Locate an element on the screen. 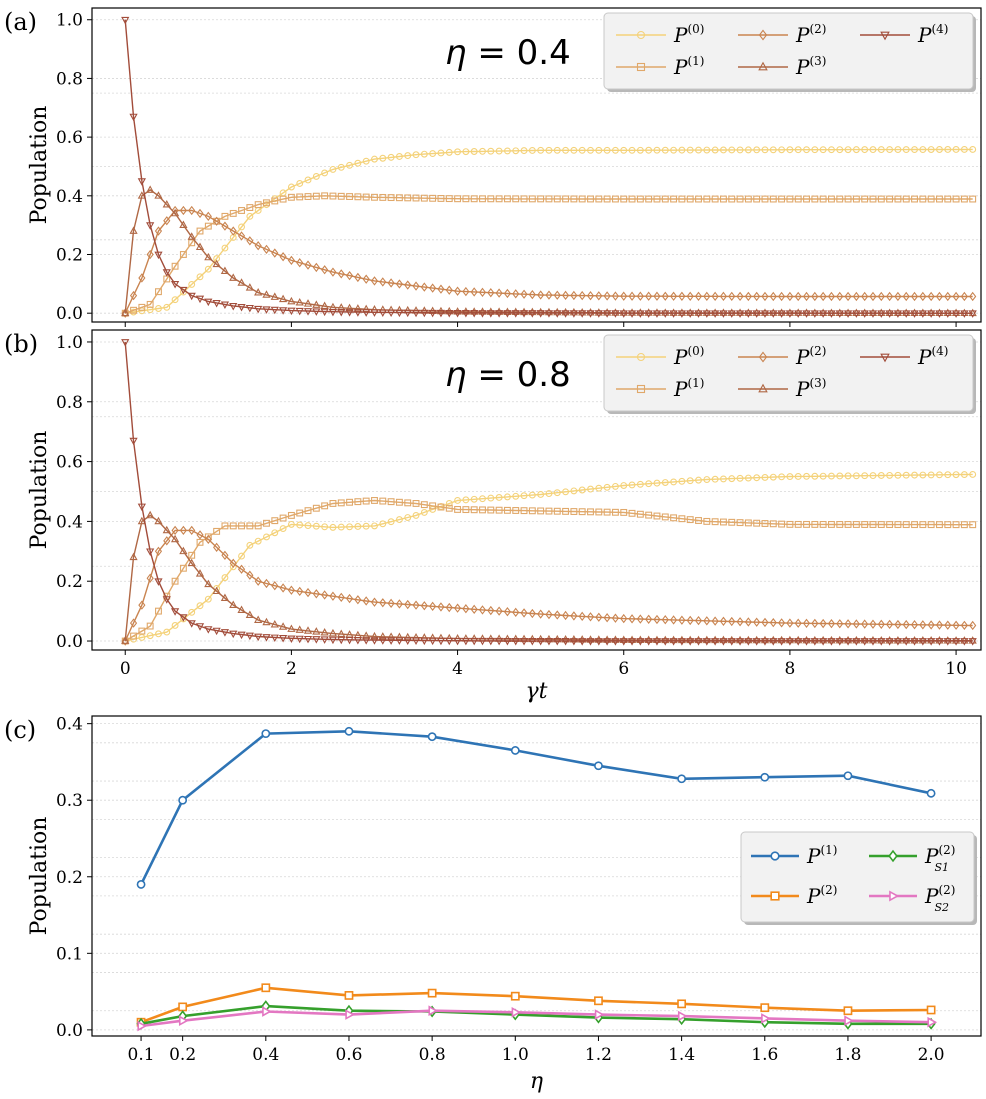 The image size is (986, 1099). y-tick-label: 0.2 is located at coordinates (69, 582).